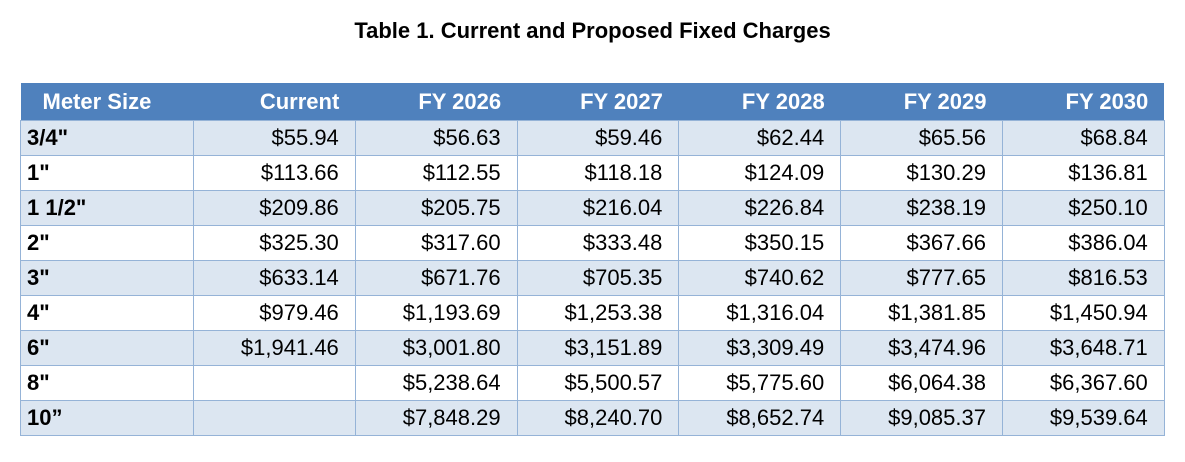 The width and height of the screenshot is (1185, 462). What do you see at coordinates (598, 348) in the screenshot?
I see `charge-cell: $3,151.89` at bounding box center [598, 348].